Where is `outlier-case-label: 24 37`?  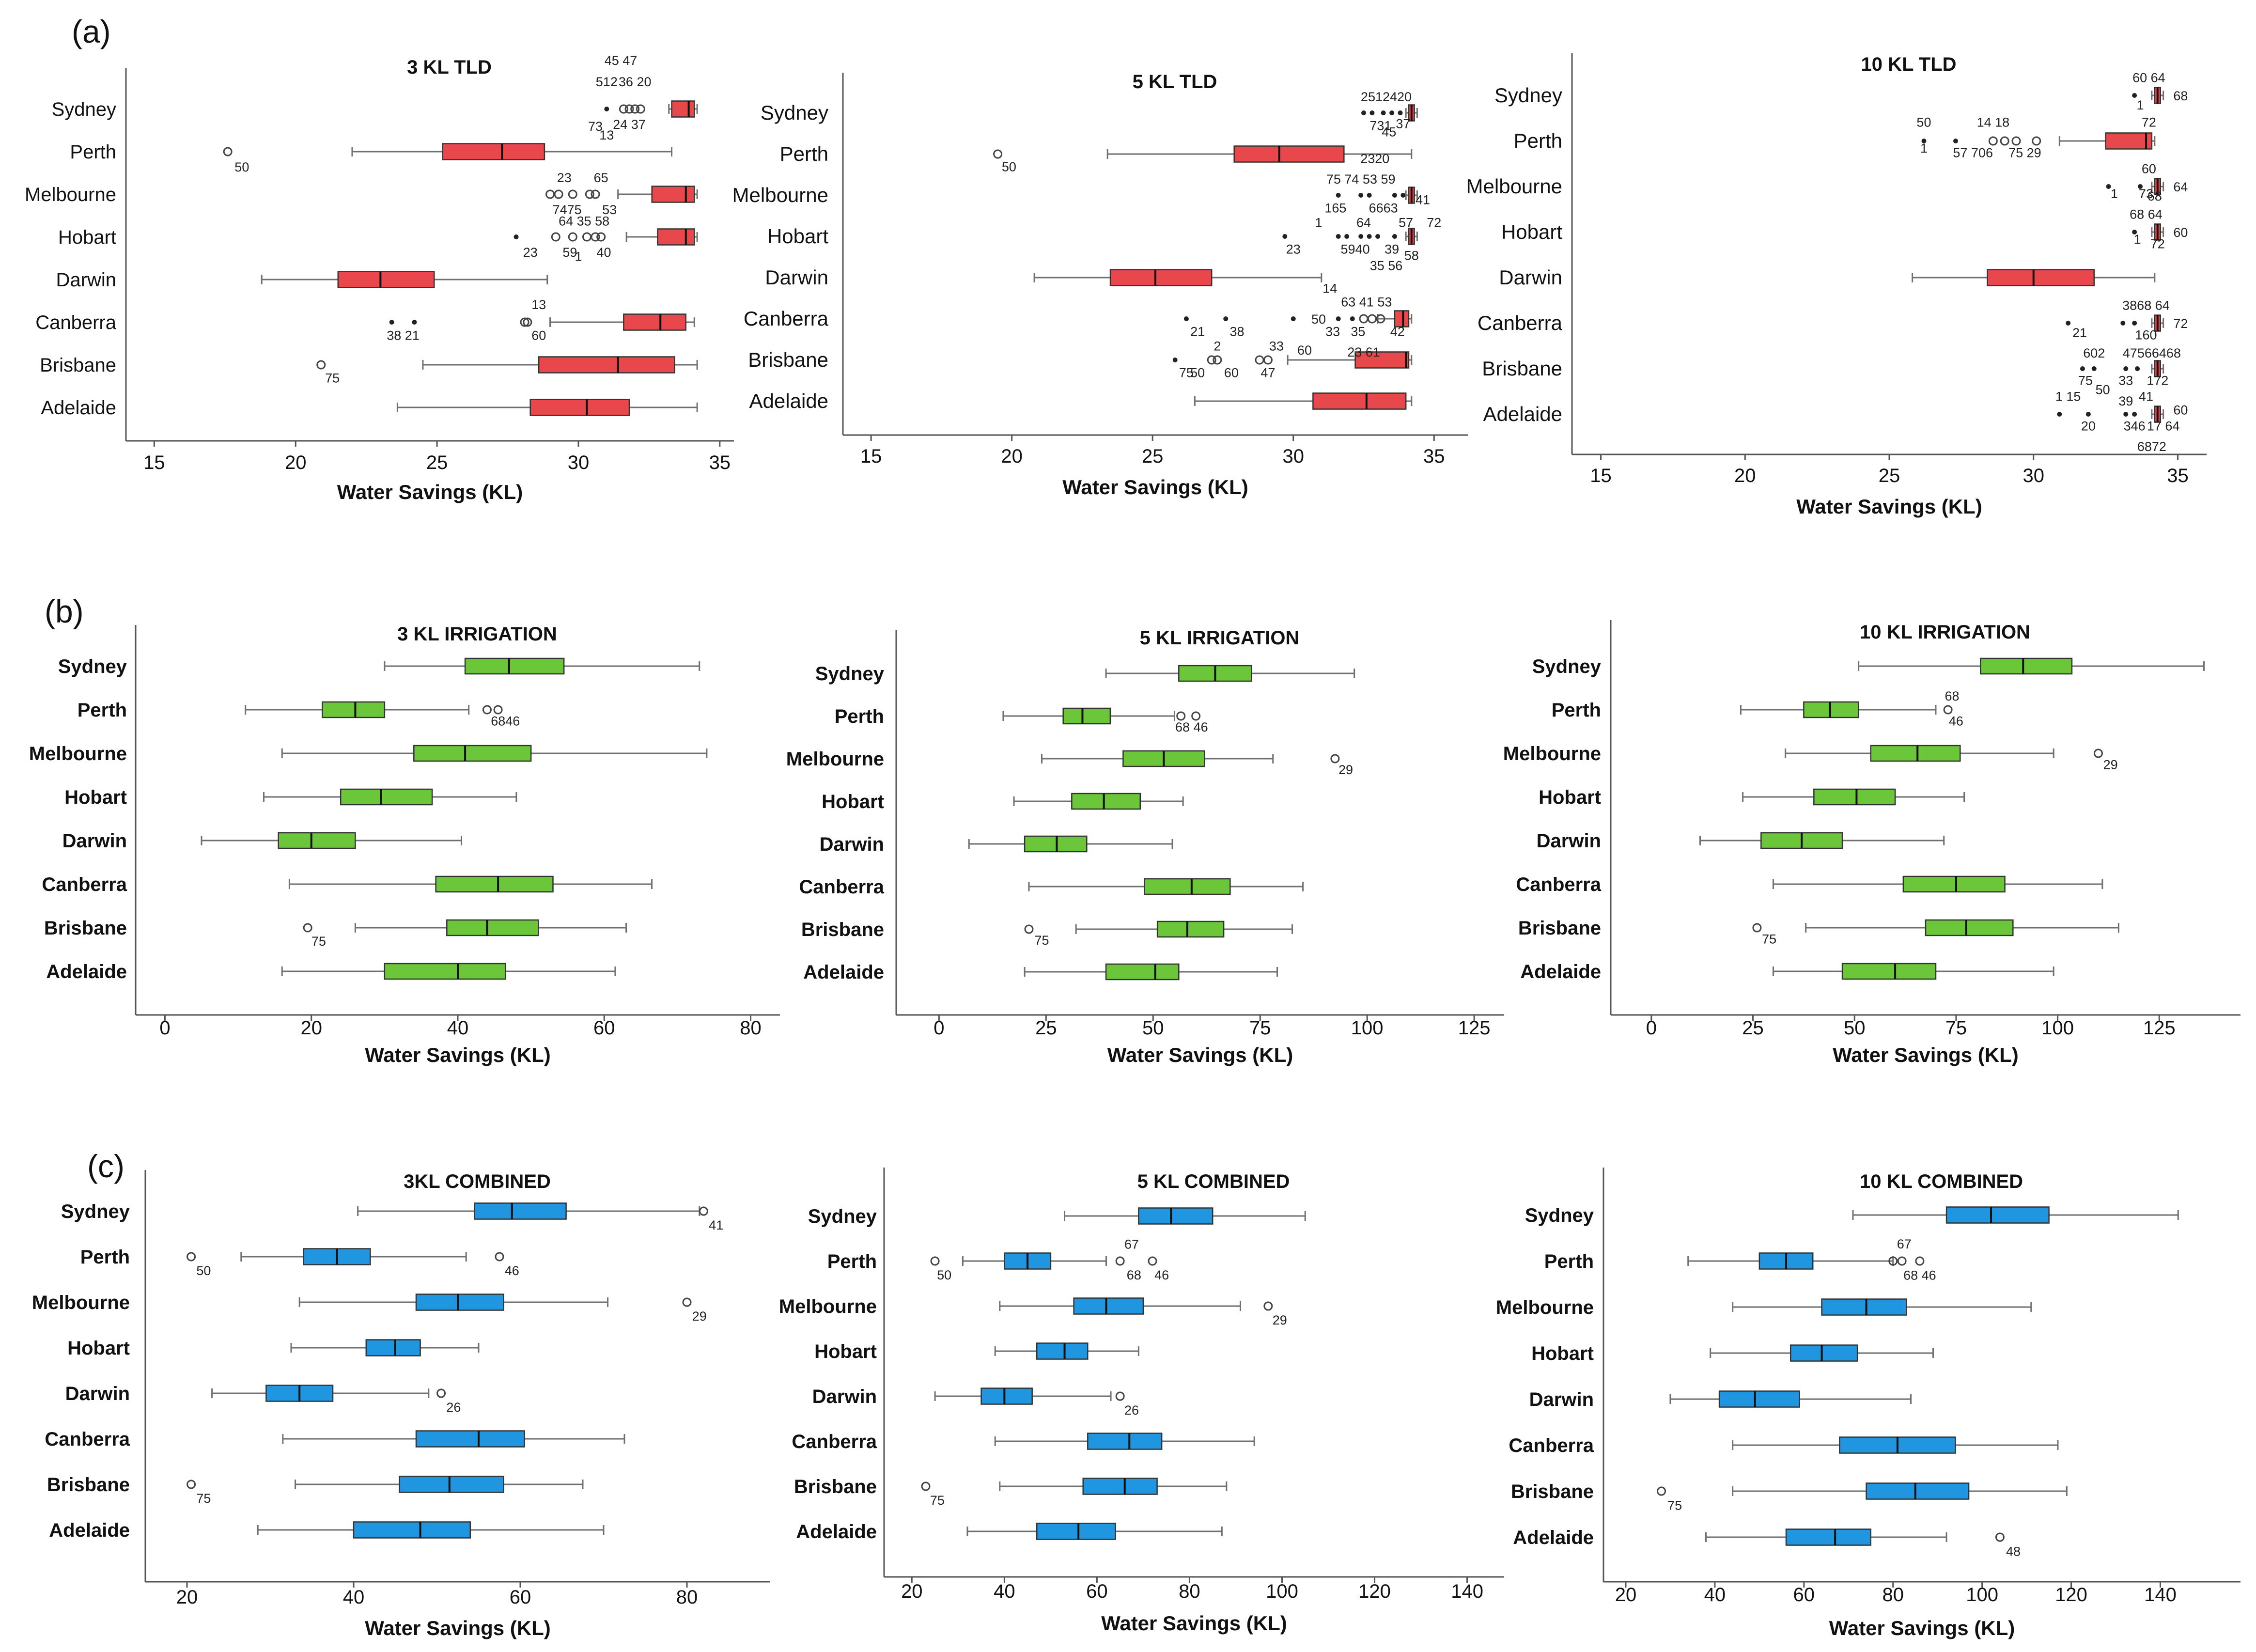 outlier-case-label: 24 37 is located at coordinates (629, 124).